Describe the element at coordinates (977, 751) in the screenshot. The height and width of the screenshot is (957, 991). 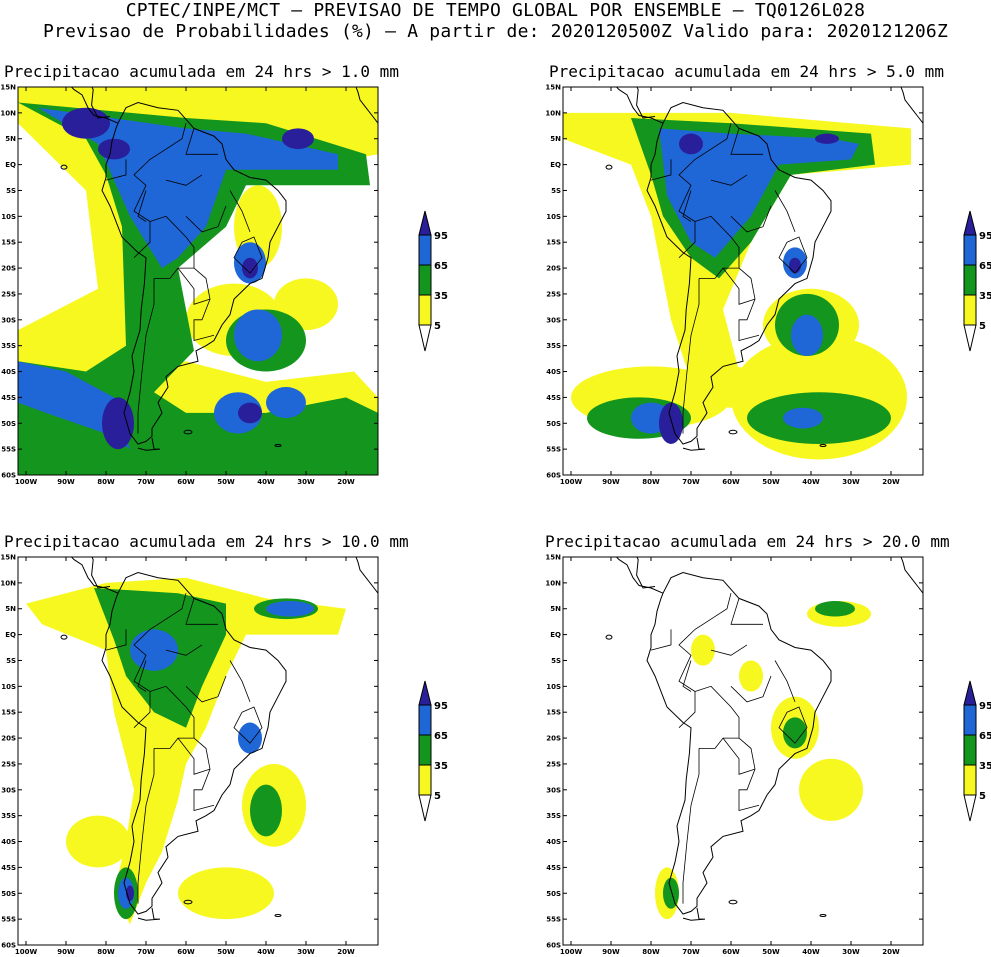
I see `colorbar-legend-panel-4: 95 65 35 5` at that location.